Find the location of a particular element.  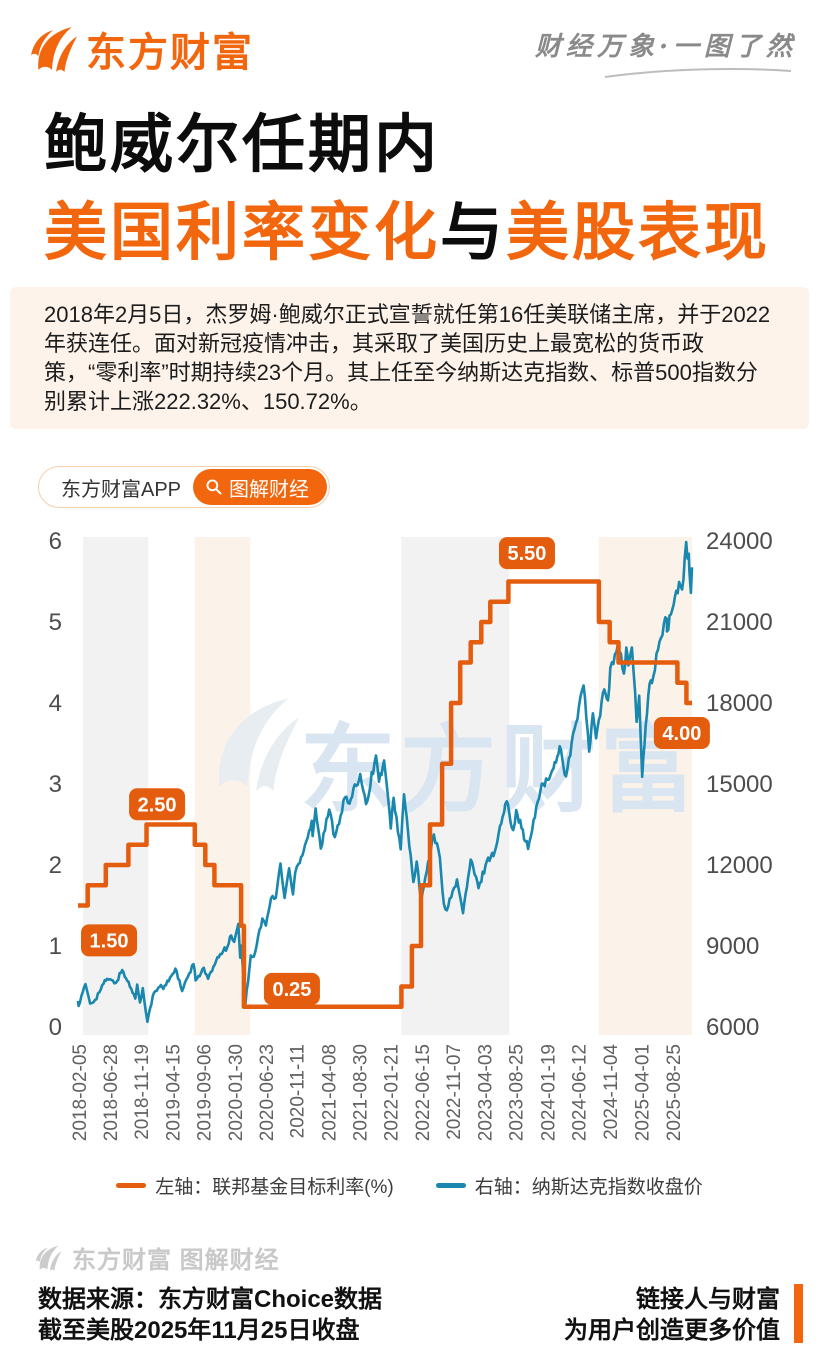

rate-annotation-label: 5.50 is located at coordinates (527, 554).